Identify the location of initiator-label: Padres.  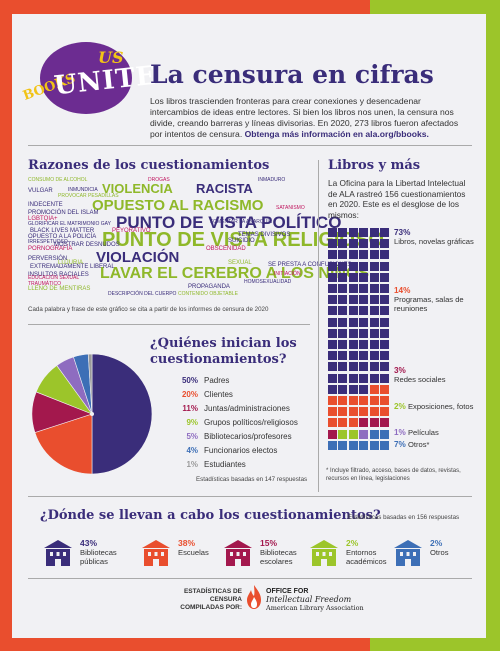
(217, 380).